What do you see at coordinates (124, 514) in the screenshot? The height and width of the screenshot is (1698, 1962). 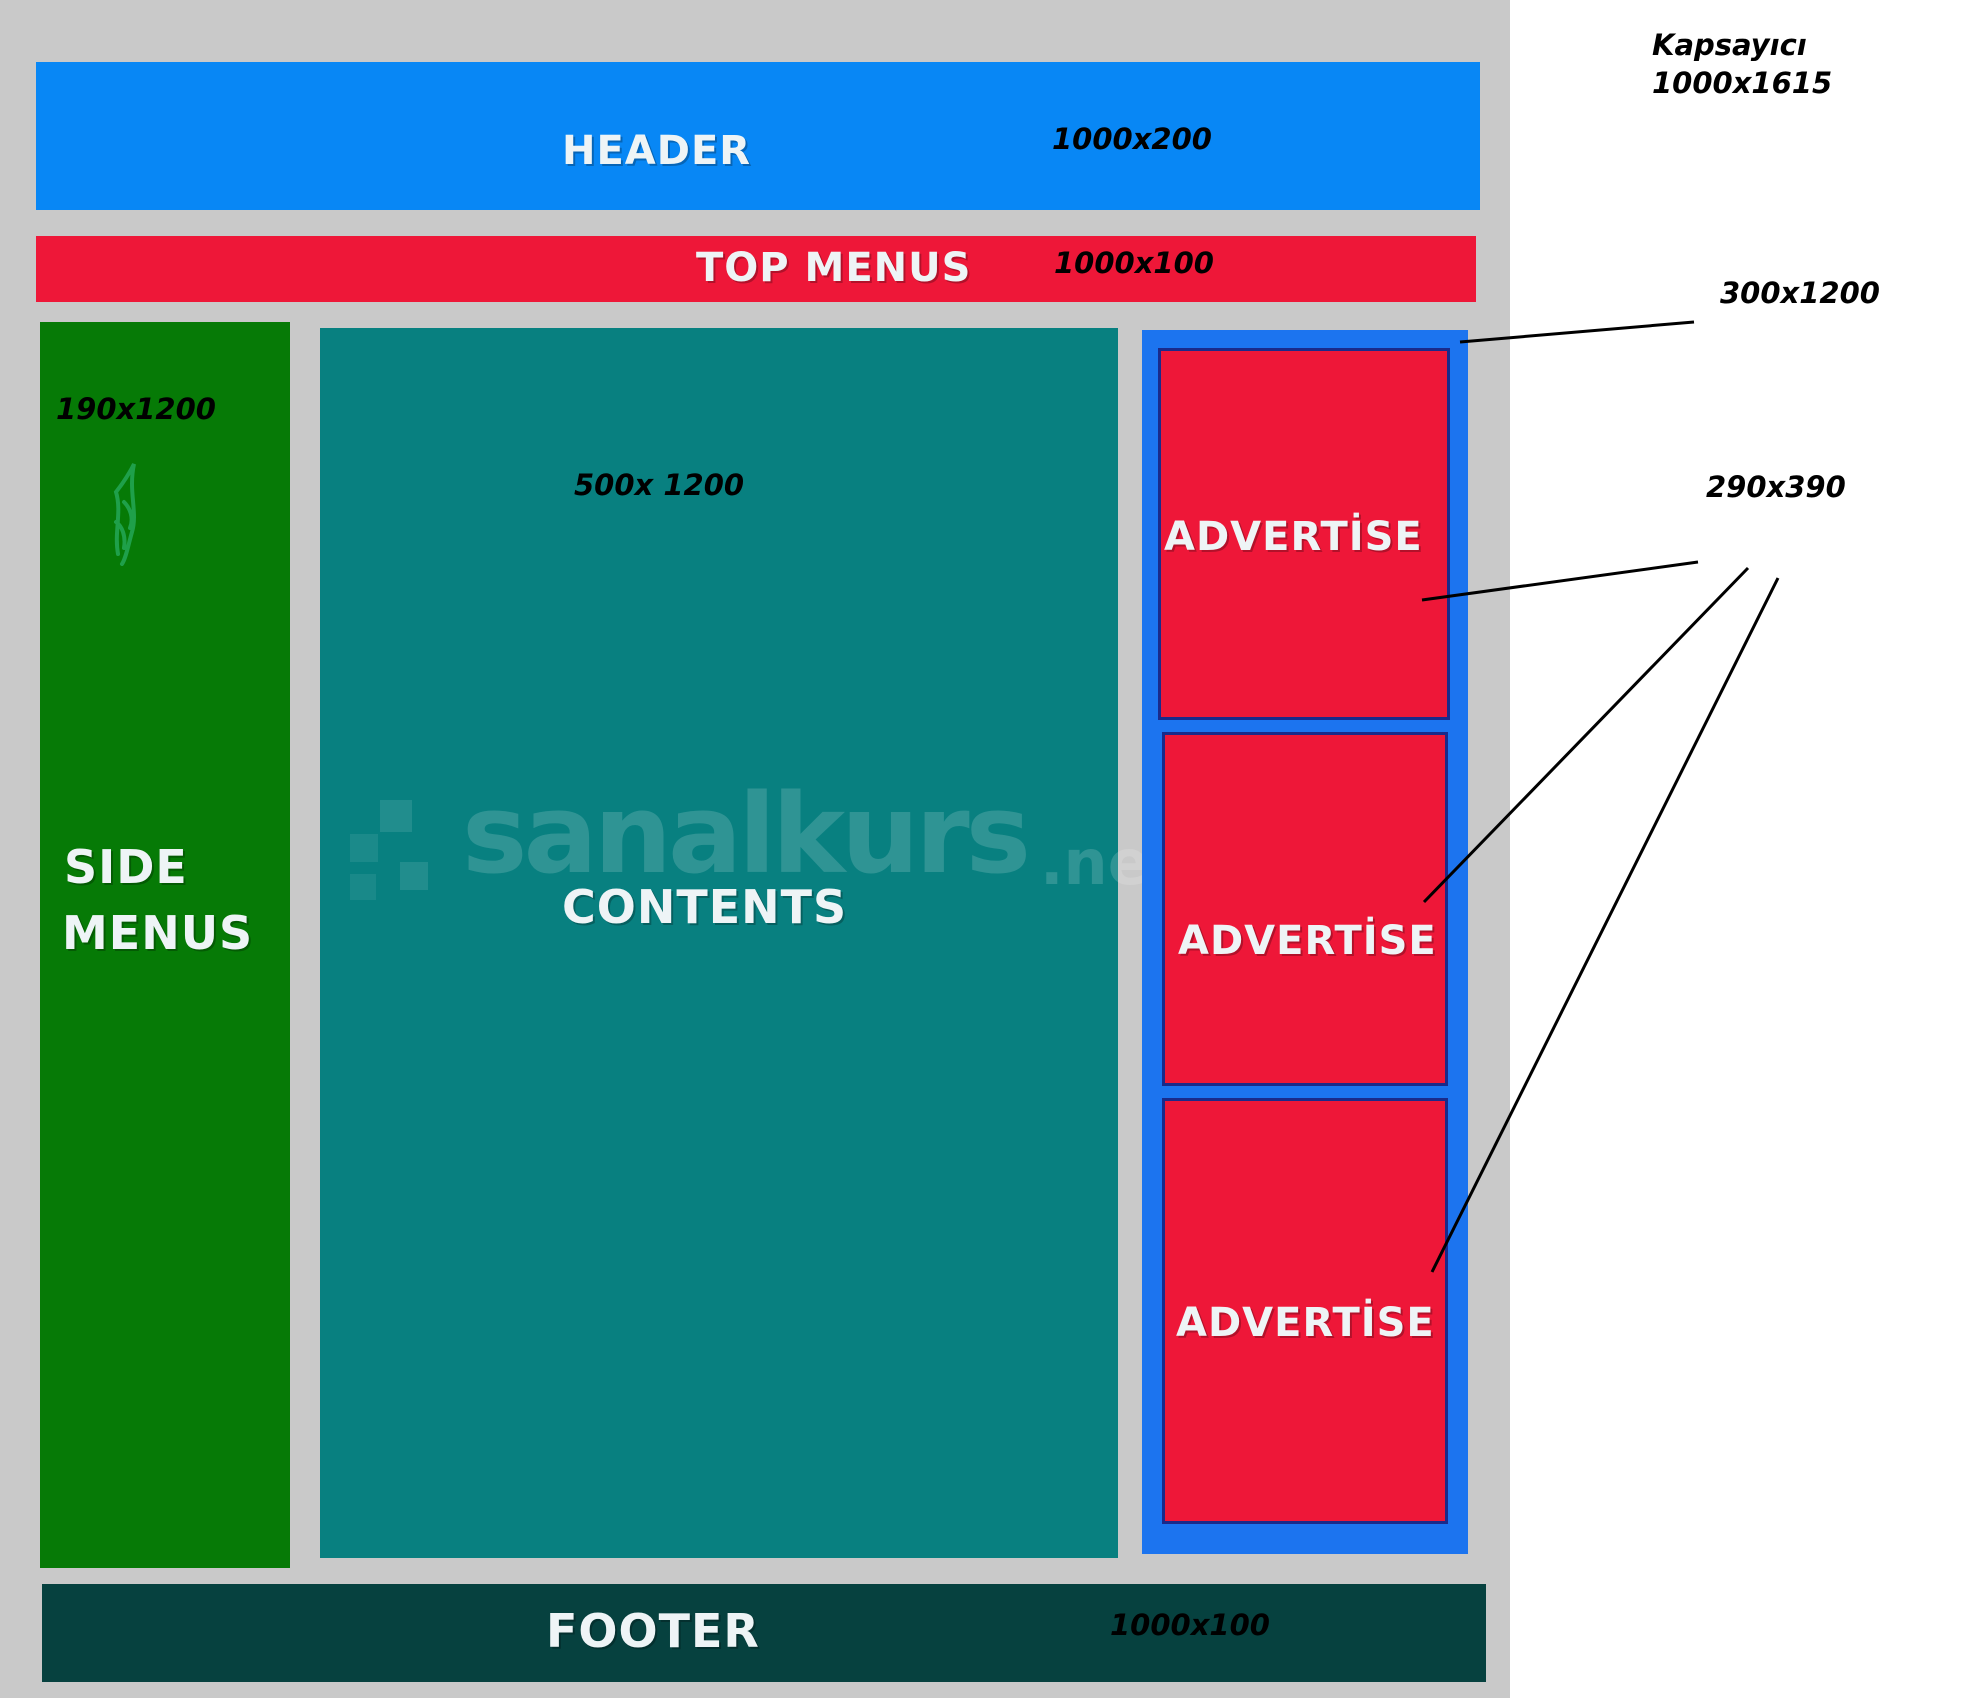 I see `scribble-mark` at bounding box center [124, 514].